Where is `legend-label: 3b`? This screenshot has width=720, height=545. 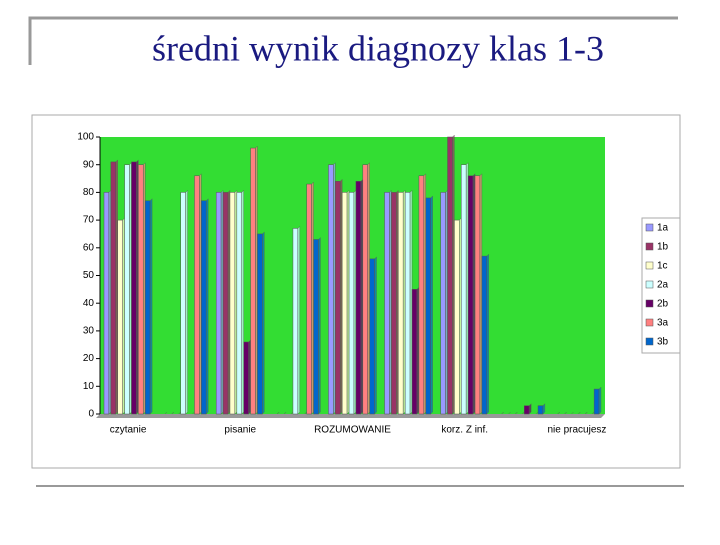
legend-label: 3b is located at coordinates (663, 342).